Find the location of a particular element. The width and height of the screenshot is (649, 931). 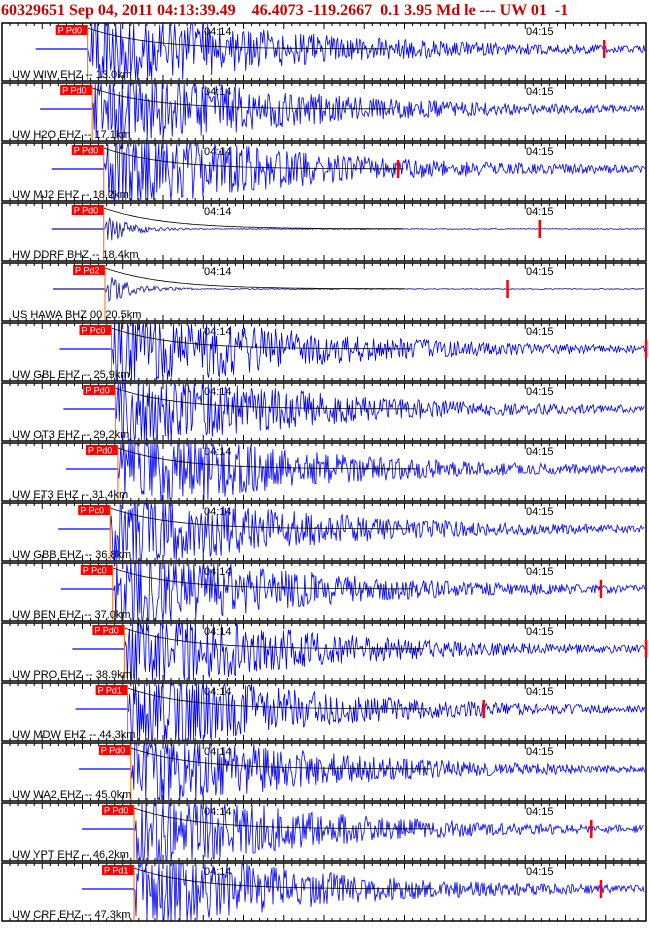

station-label: UW YPT EHZ -- 46.2km is located at coordinates (70, 855).